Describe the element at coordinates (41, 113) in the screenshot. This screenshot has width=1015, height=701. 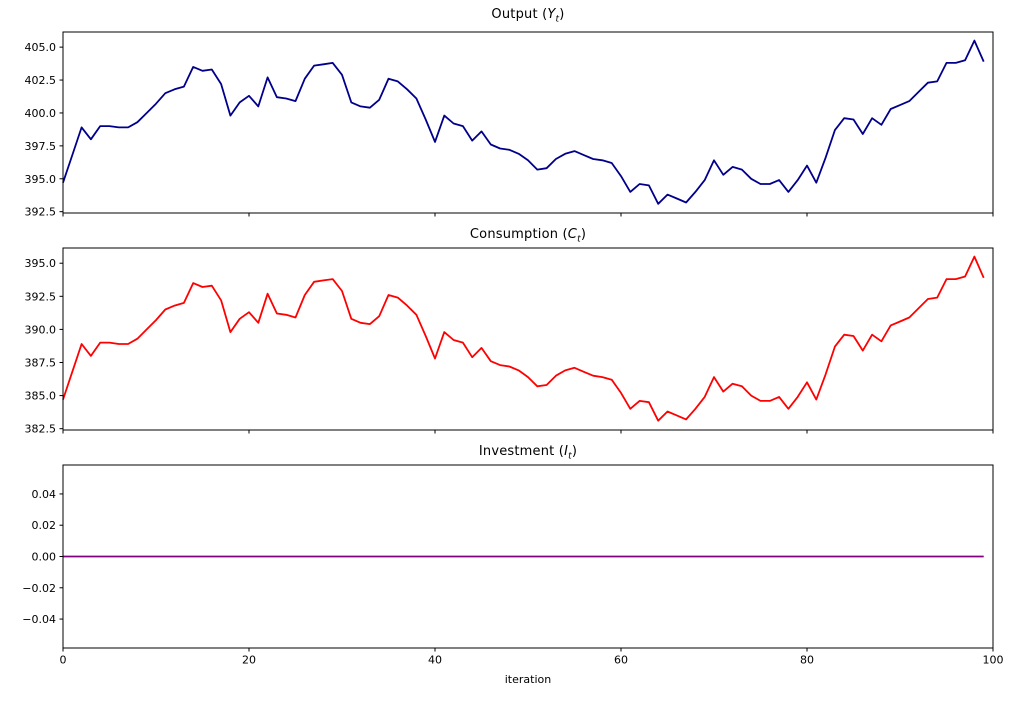
I see `y-tick-label: 400.0` at that location.